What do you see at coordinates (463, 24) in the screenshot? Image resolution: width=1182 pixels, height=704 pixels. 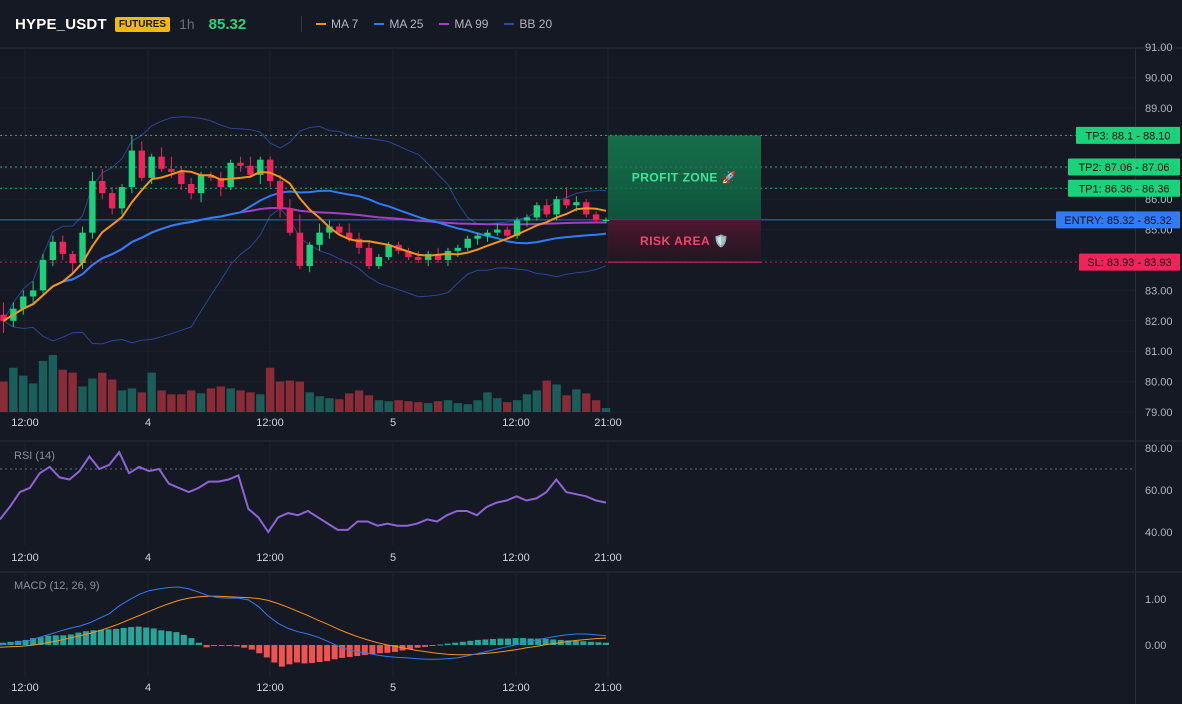 I see `legend-item-ma-99: MA 99` at bounding box center [463, 24].